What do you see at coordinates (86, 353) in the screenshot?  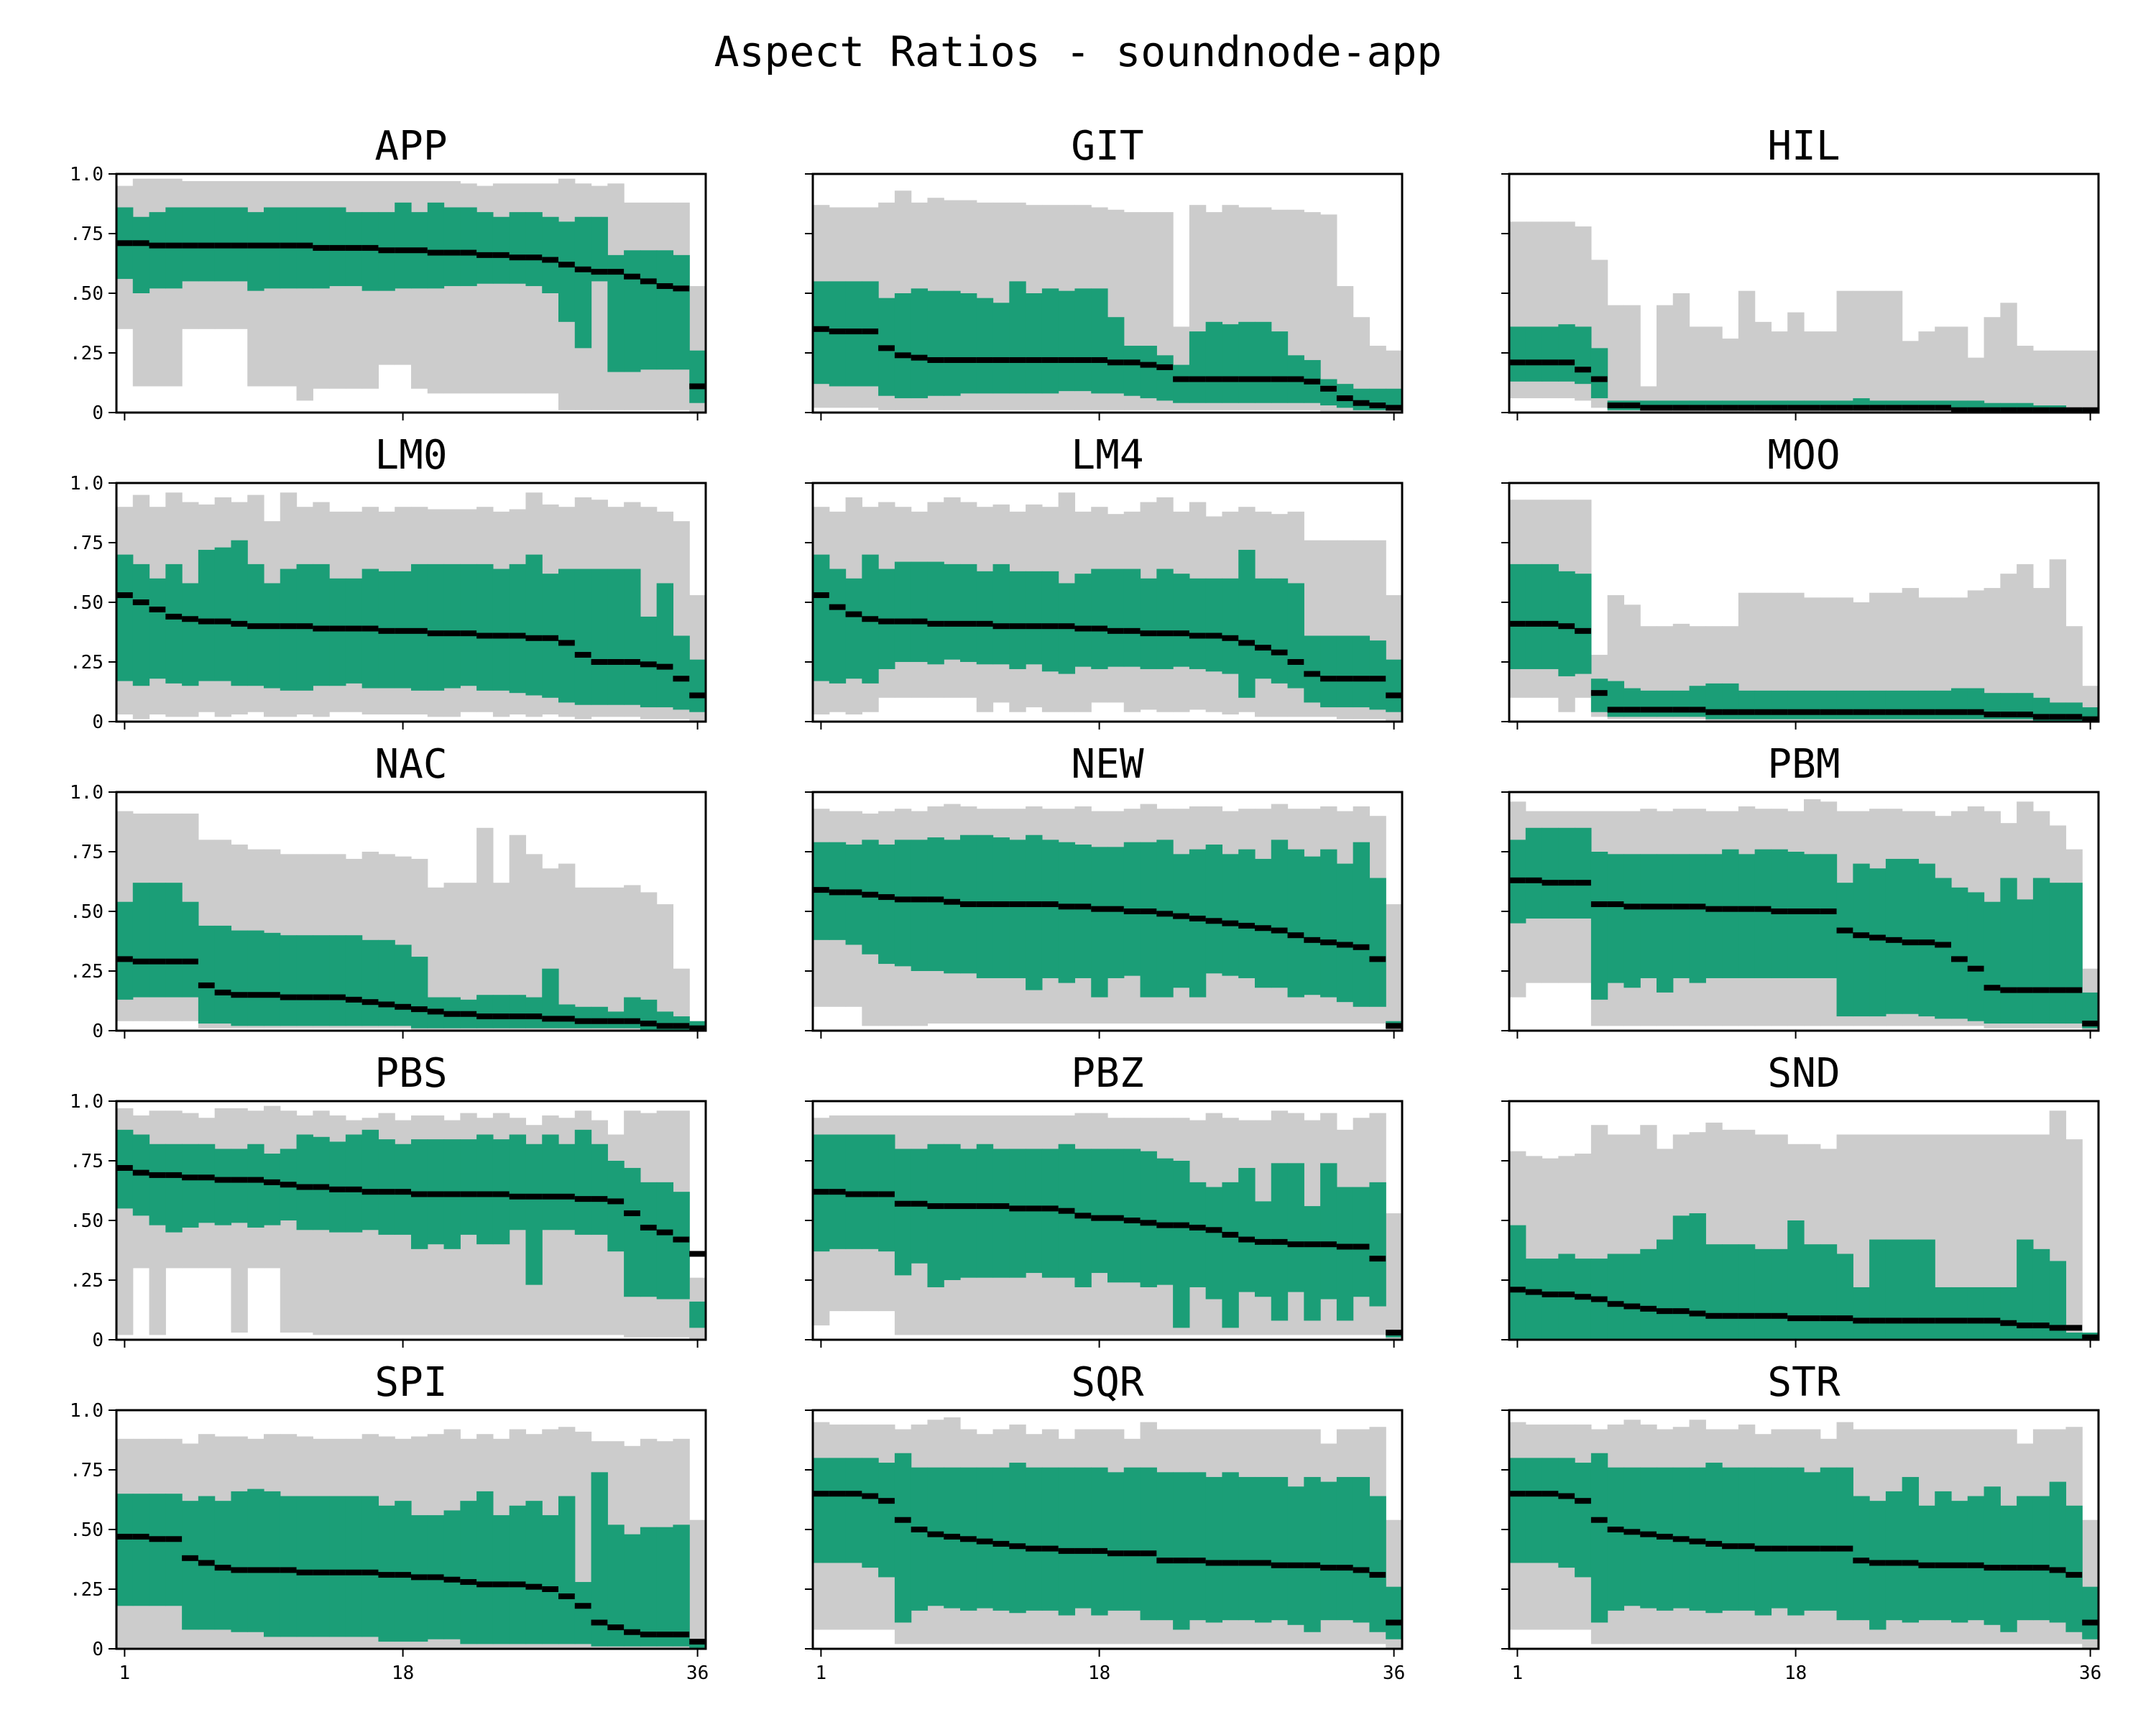 I see `y-tick-label: .25` at bounding box center [86, 353].